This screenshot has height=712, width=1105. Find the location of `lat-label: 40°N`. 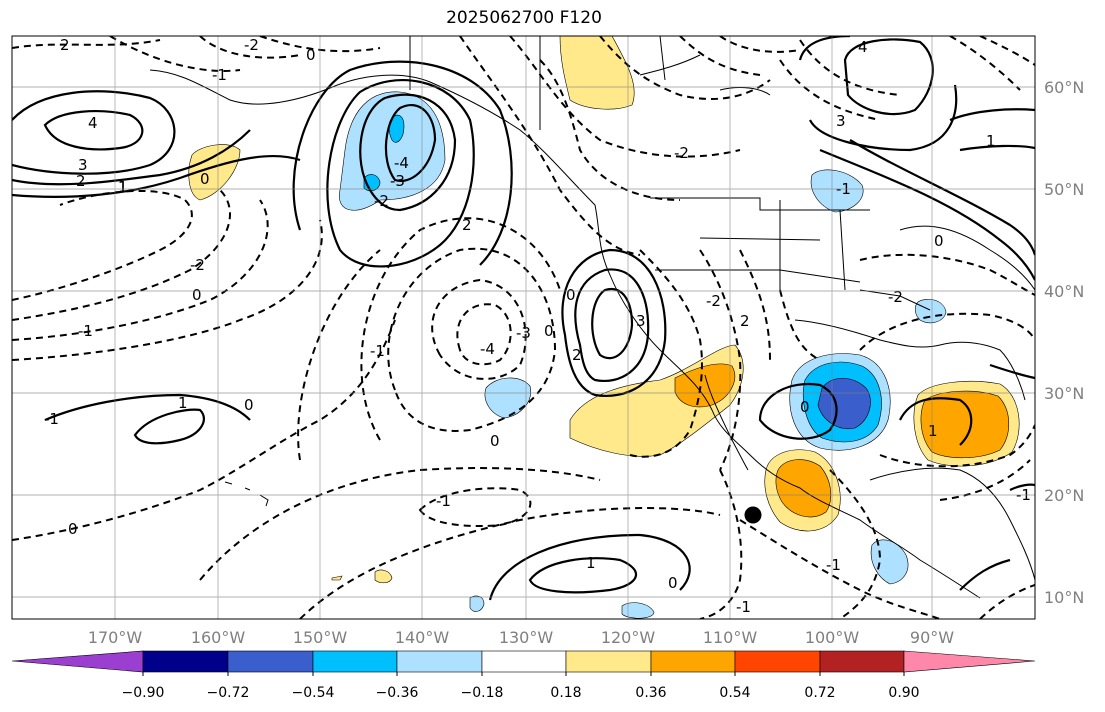

lat-label: 40°N is located at coordinates (1064, 291).